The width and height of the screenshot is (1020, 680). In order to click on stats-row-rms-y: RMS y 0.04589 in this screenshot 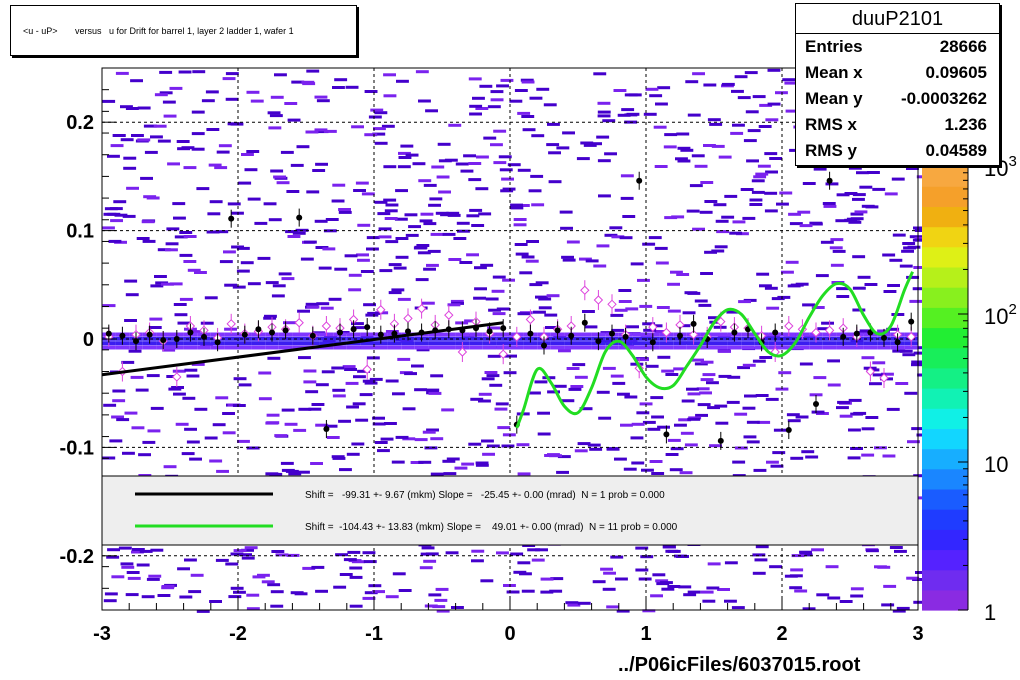, I will do `click(897, 151)`.